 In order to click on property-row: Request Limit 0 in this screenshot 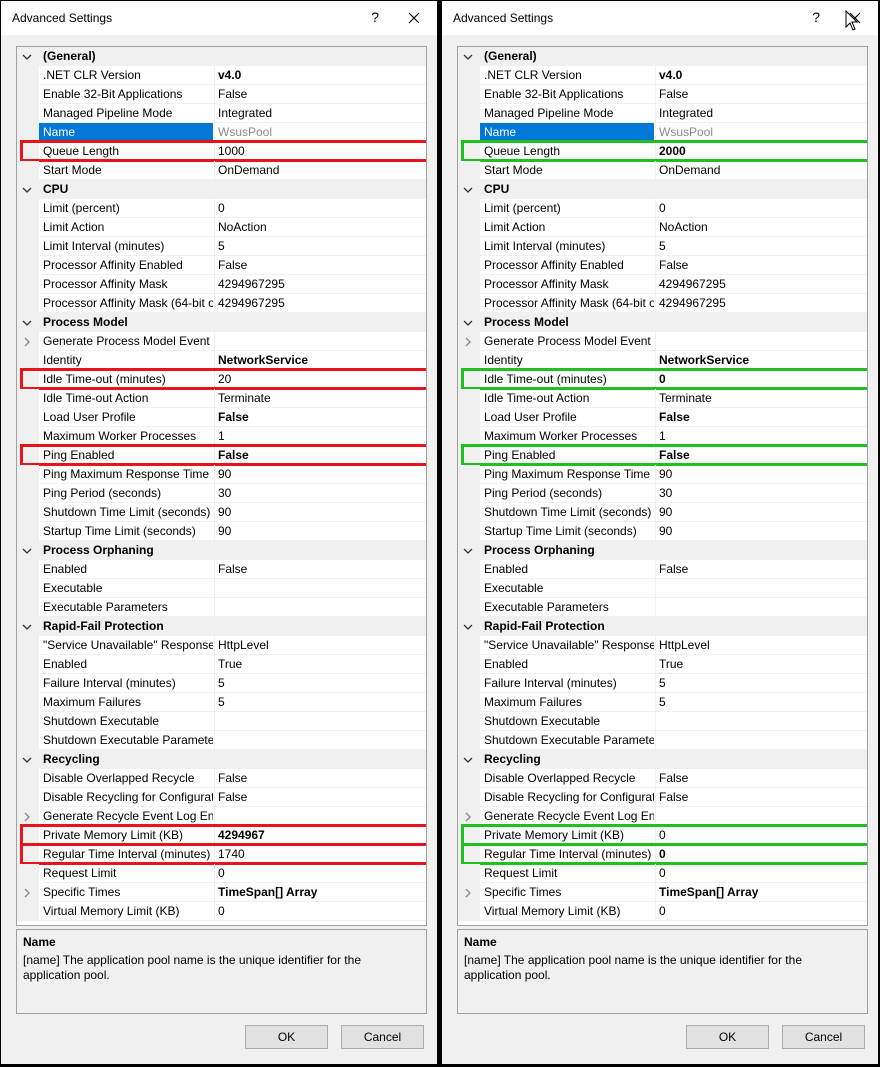, I will do `click(662, 873)`.